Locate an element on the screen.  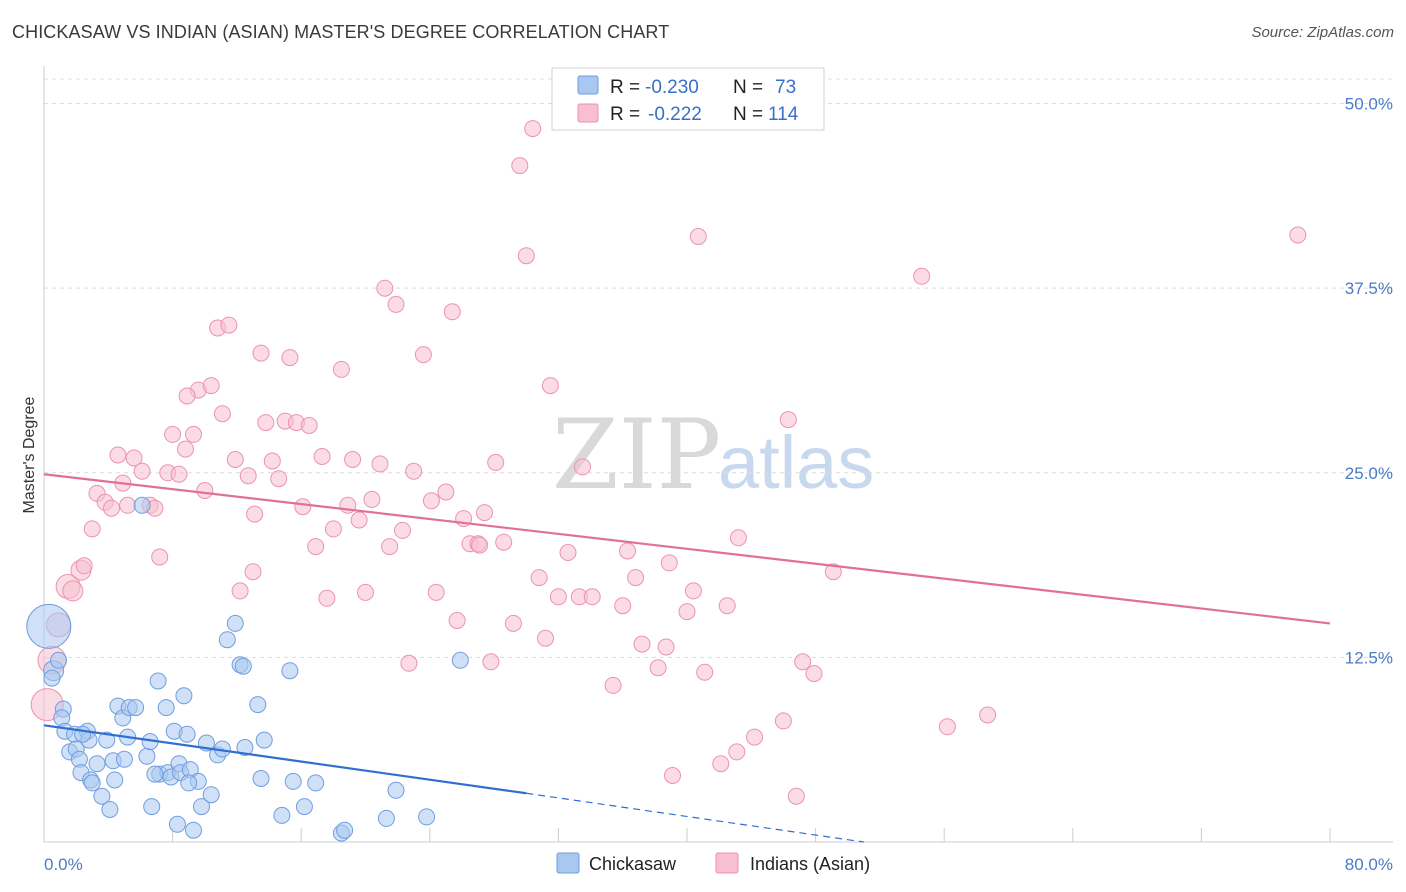
y-tick-label: 25.0% is located at coordinates (1369, 473).